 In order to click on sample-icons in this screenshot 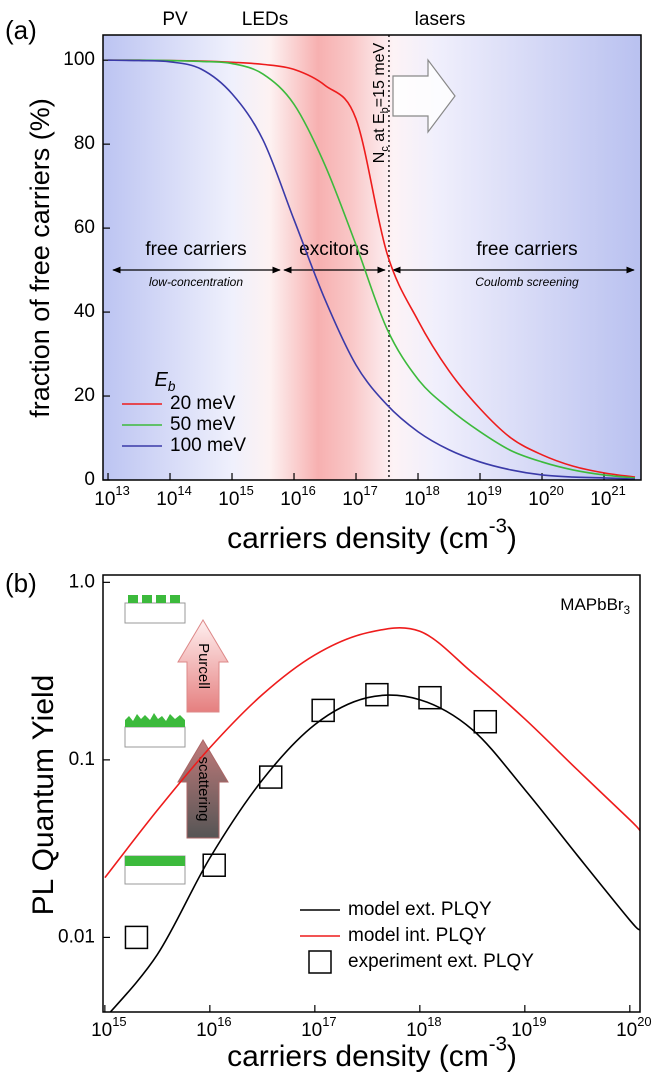, I will do `click(155, 740)`.